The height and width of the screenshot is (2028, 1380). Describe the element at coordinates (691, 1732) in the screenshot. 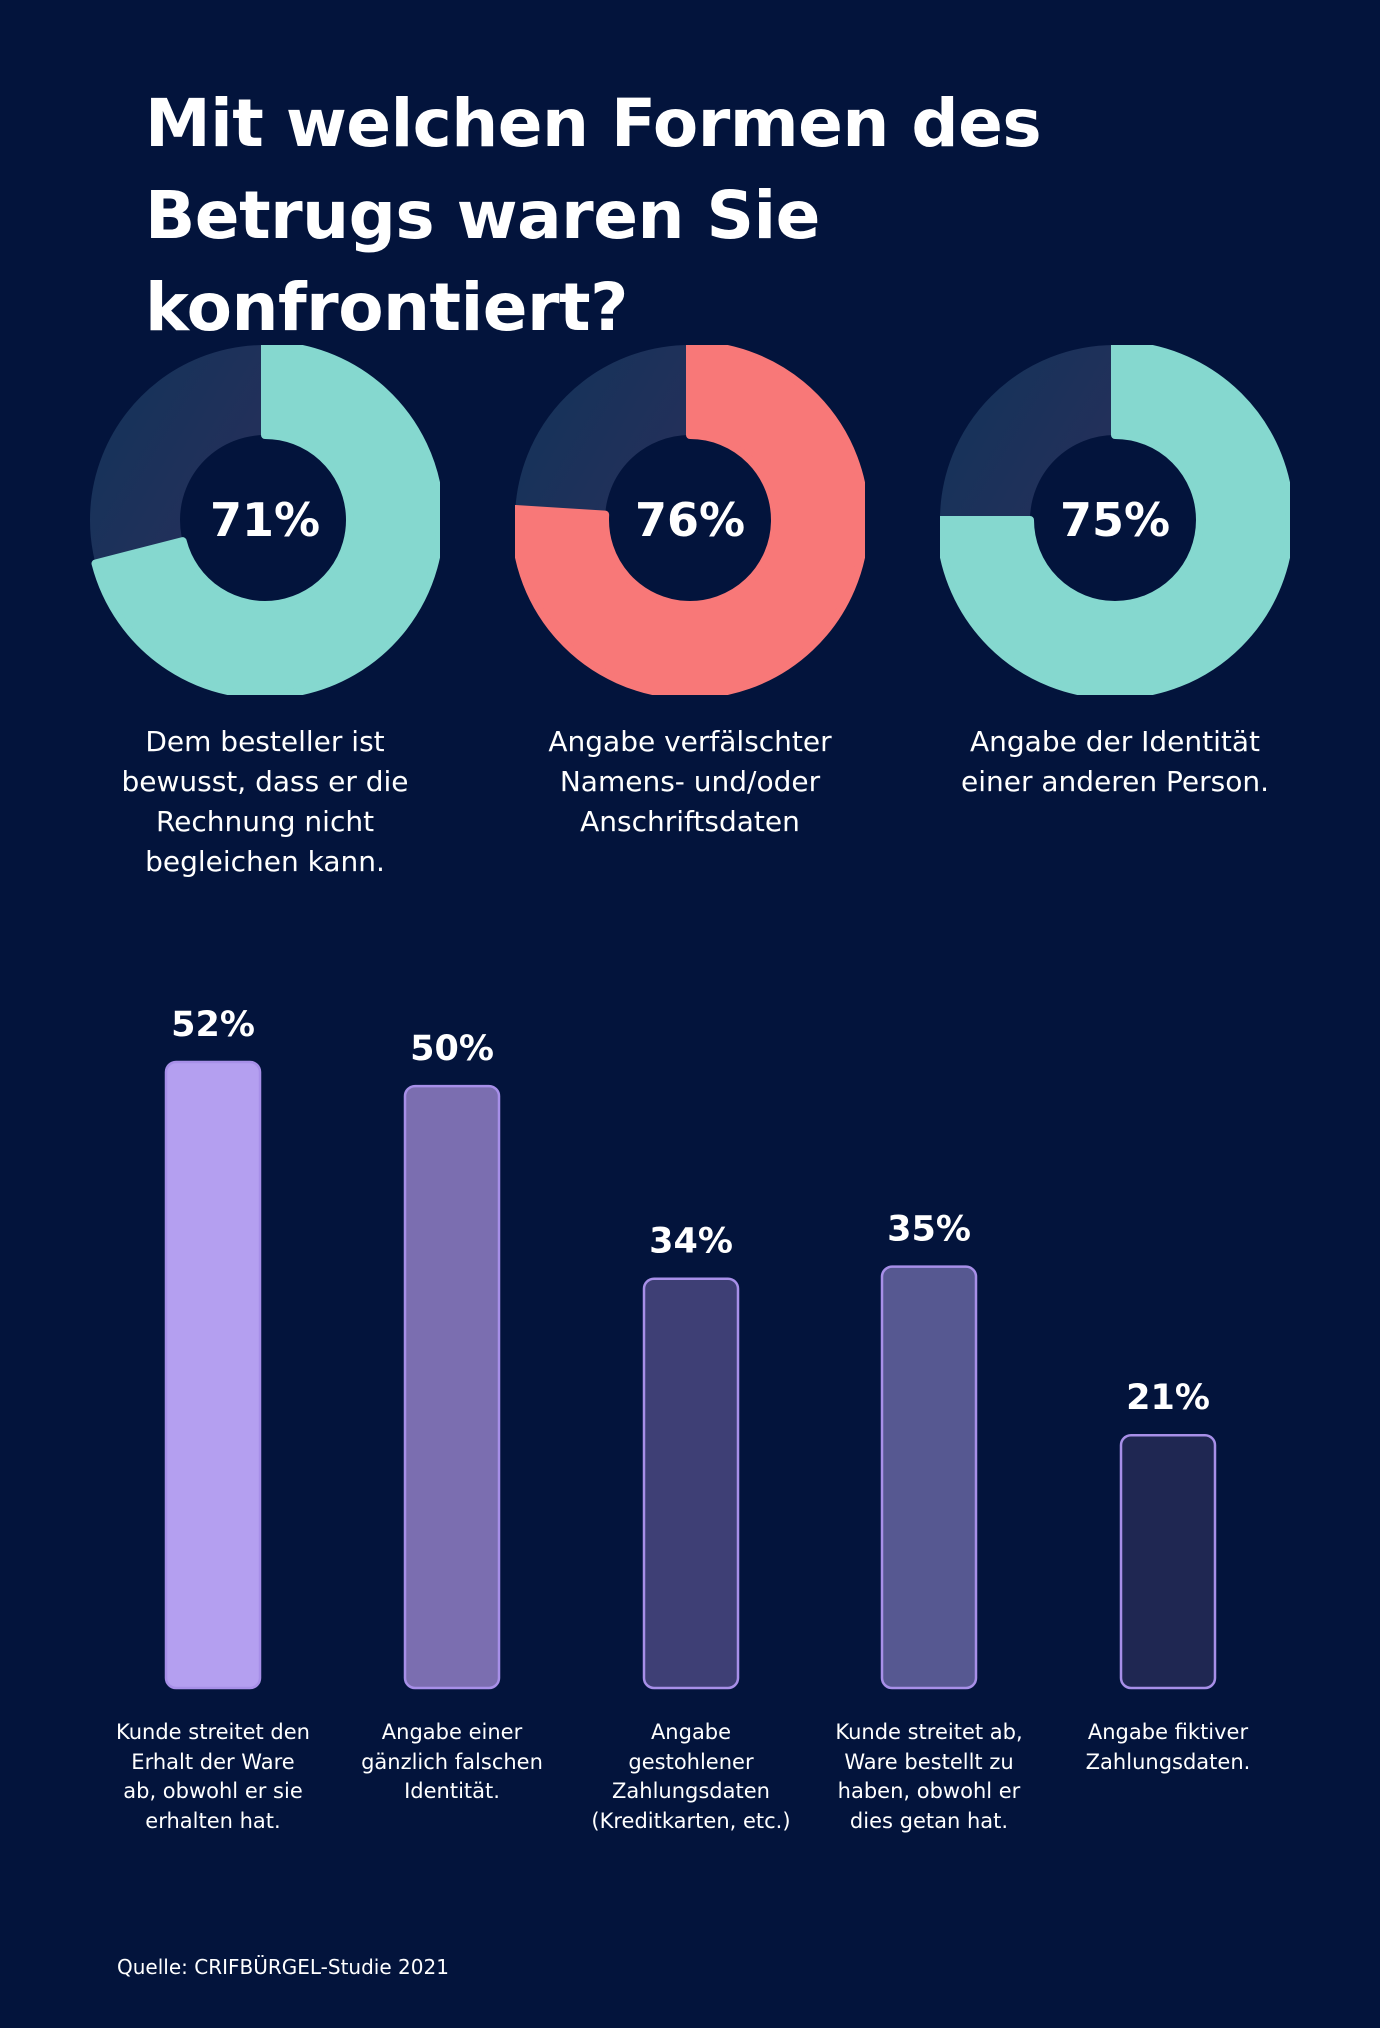

I see `bar-category-label-line: Angabe` at that location.